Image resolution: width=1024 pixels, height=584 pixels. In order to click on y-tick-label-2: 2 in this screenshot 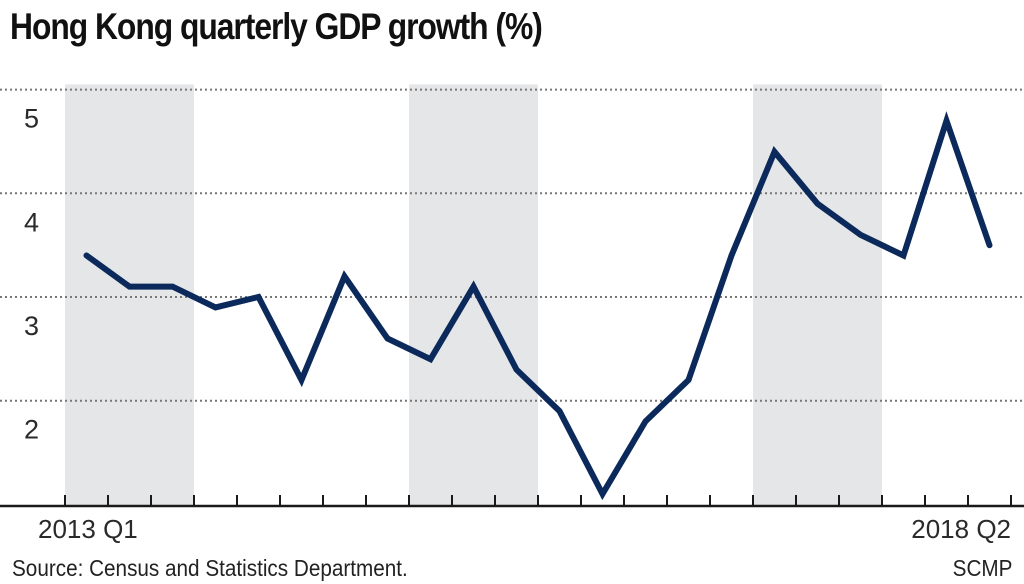, I will do `click(31, 430)`.